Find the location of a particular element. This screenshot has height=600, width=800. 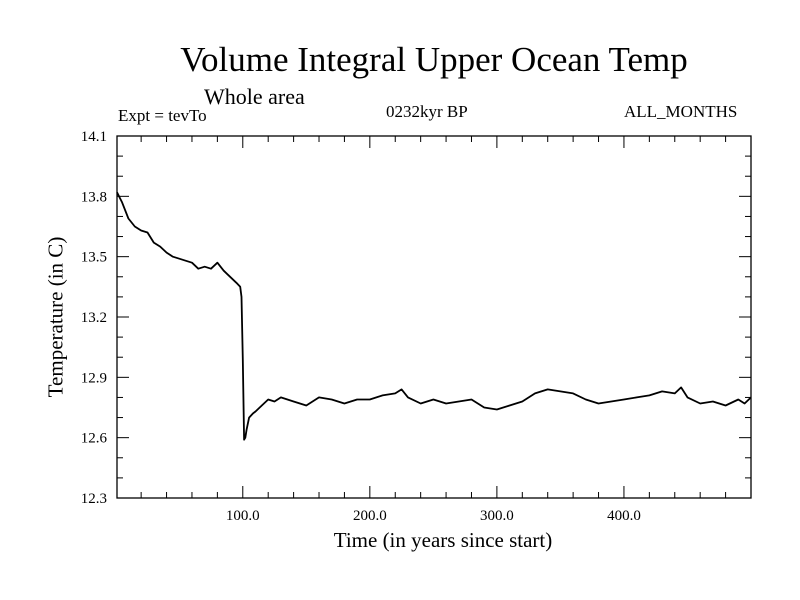

chart-title: Volume Integral Upper Ocean Temp is located at coordinates (434, 59).